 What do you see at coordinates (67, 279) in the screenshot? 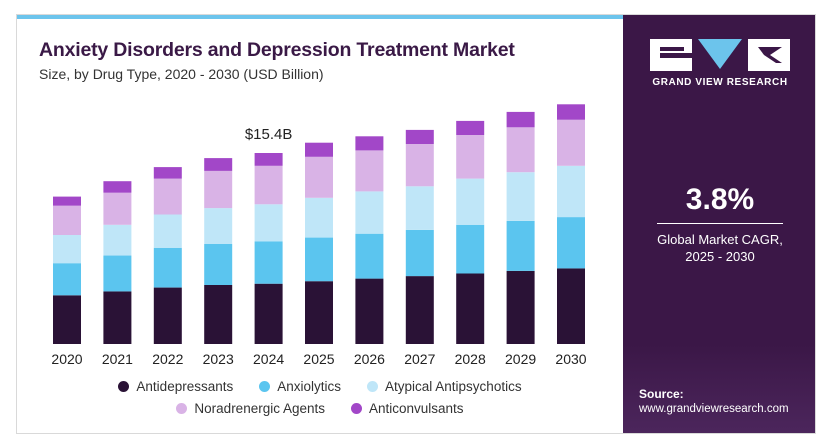
I see `bar-segment-anxiolytics-2020` at bounding box center [67, 279].